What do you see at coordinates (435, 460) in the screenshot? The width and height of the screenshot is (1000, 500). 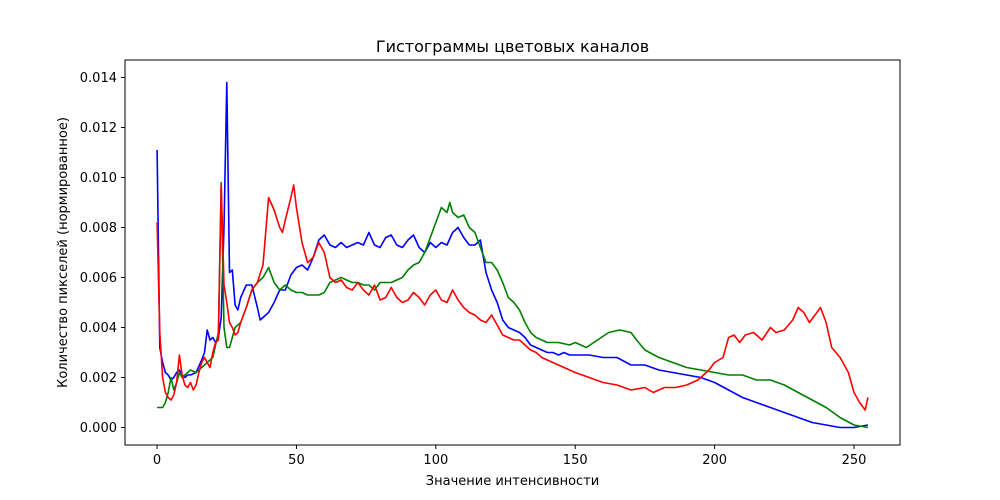 I see `x-tick-label: 100` at bounding box center [435, 460].